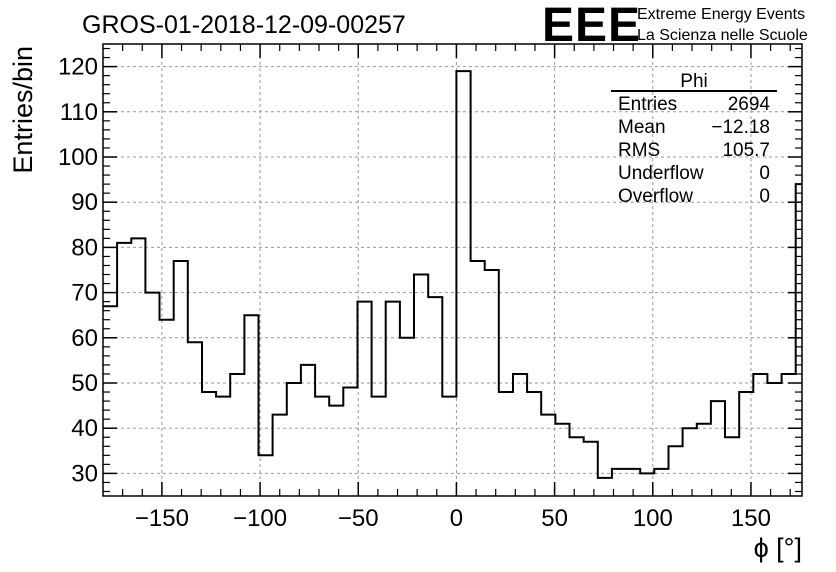 The width and height of the screenshot is (836, 572). What do you see at coordinates (554, 518) in the screenshot?
I see `x-tick-label: 50` at bounding box center [554, 518].